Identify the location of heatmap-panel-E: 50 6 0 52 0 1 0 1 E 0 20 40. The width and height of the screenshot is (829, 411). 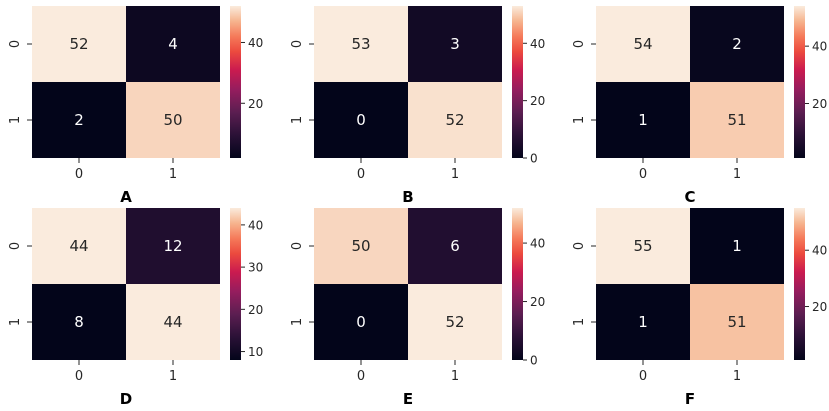
(417, 308).